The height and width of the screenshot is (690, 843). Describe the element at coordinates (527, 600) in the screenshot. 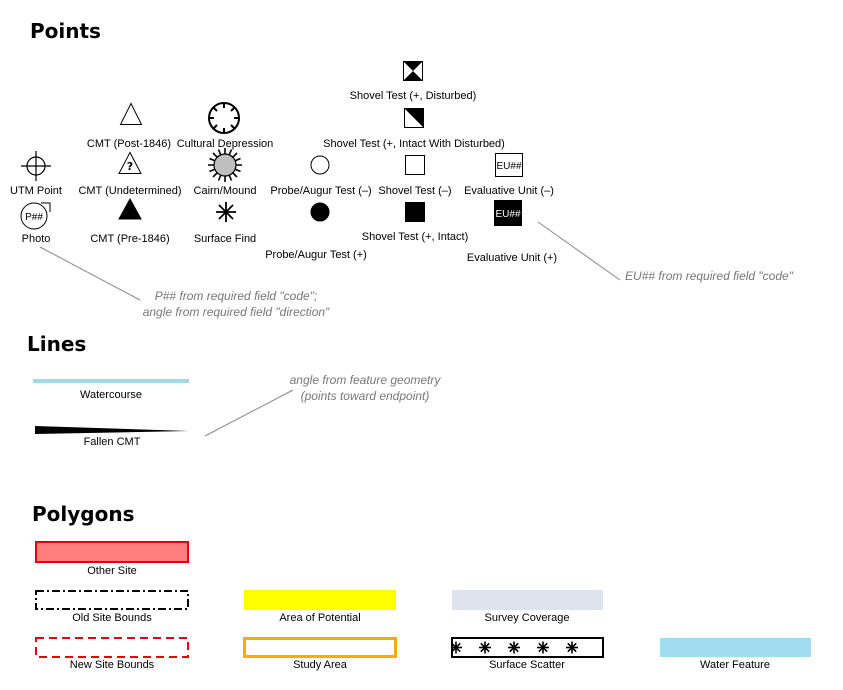

I see `survey-coverage-swatch` at that location.